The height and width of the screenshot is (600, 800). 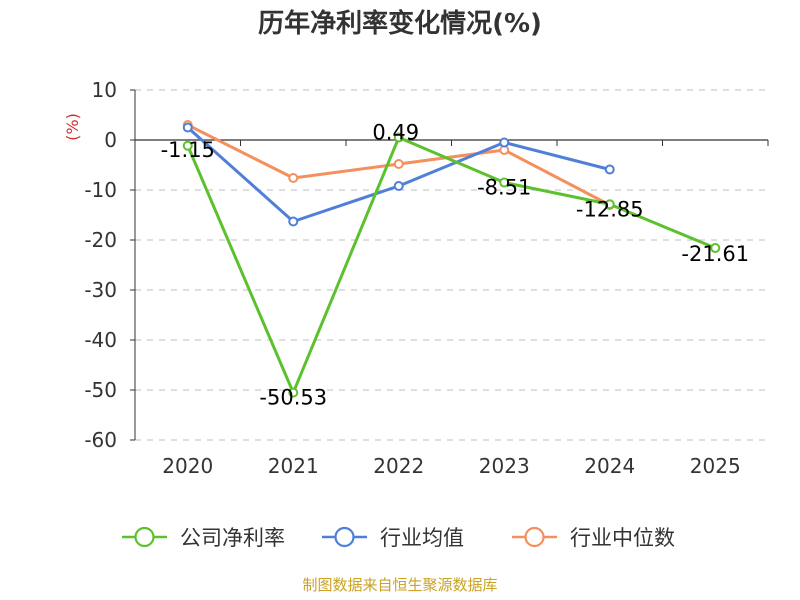 I want to click on legend: 公司净利率 行业均值 行业中位数, so click(x=398, y=538).